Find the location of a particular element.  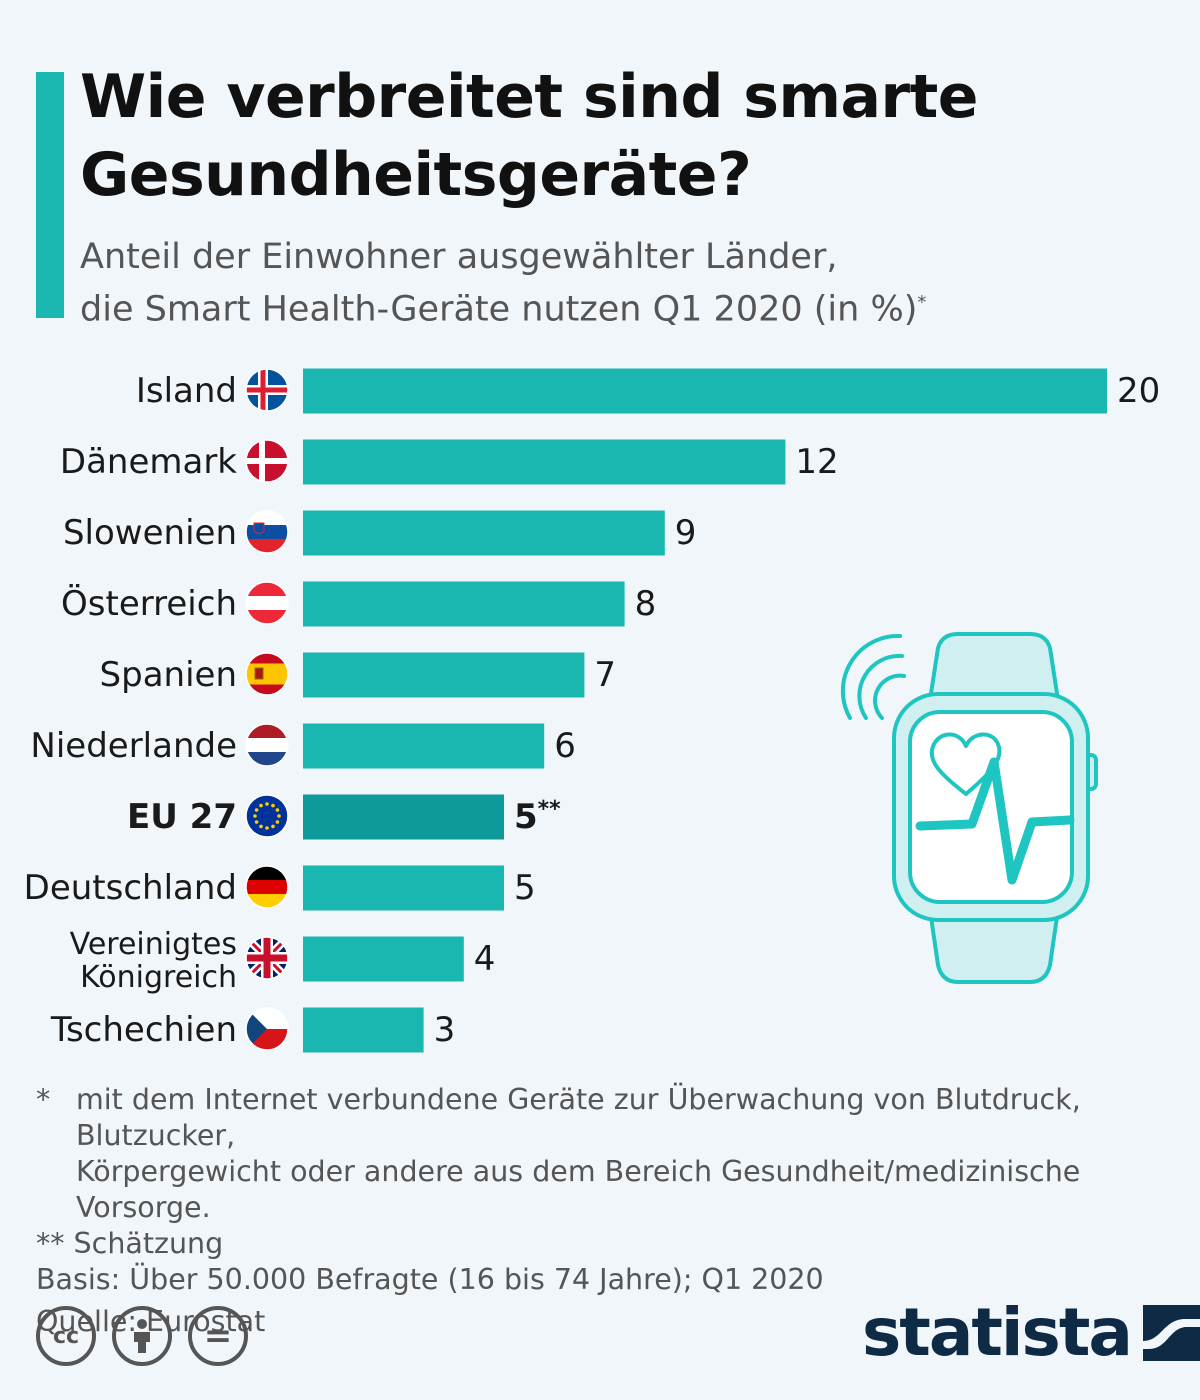

statista-logo: statista is located at coordinates (1031, 1332).